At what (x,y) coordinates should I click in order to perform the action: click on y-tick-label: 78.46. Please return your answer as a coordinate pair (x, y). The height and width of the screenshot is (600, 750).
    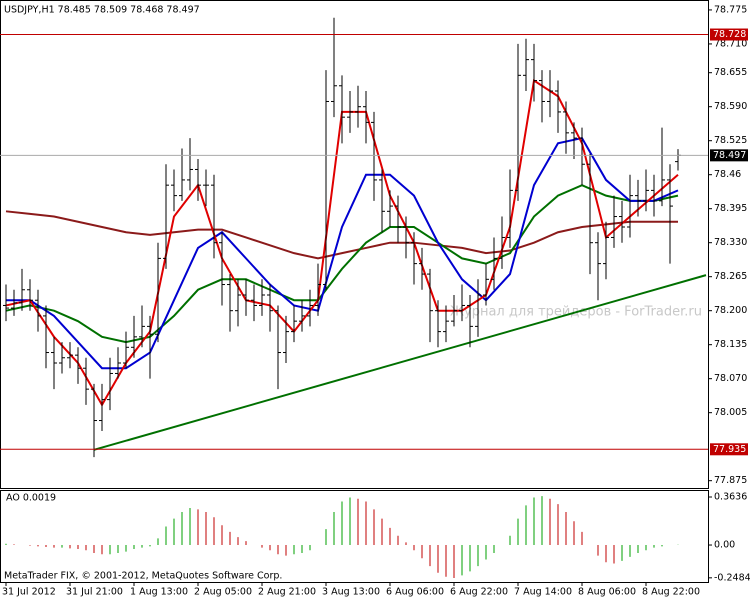
    Looking at the image, I should click on (727, 174).